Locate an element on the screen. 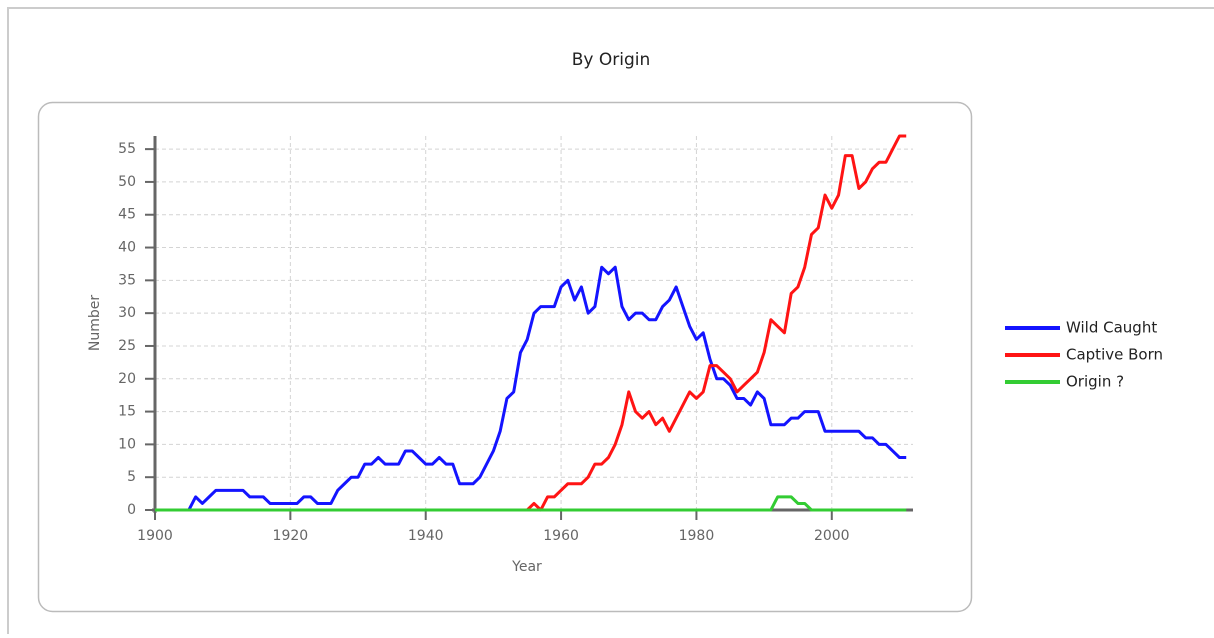  x-axis-title: Year is located at coordinates (526, 567).